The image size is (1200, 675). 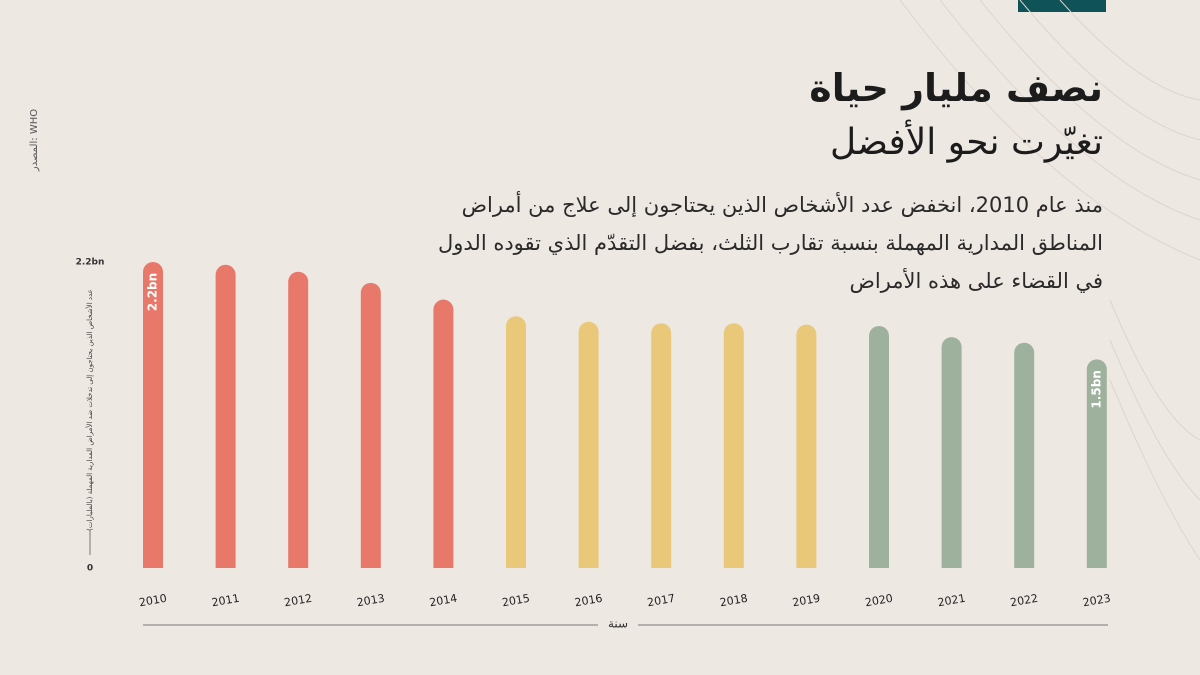 What do you see at coordinates (879, 601) in the screenshot?
I see `x-tick-label: 2020` at bounding box center [879, 601].